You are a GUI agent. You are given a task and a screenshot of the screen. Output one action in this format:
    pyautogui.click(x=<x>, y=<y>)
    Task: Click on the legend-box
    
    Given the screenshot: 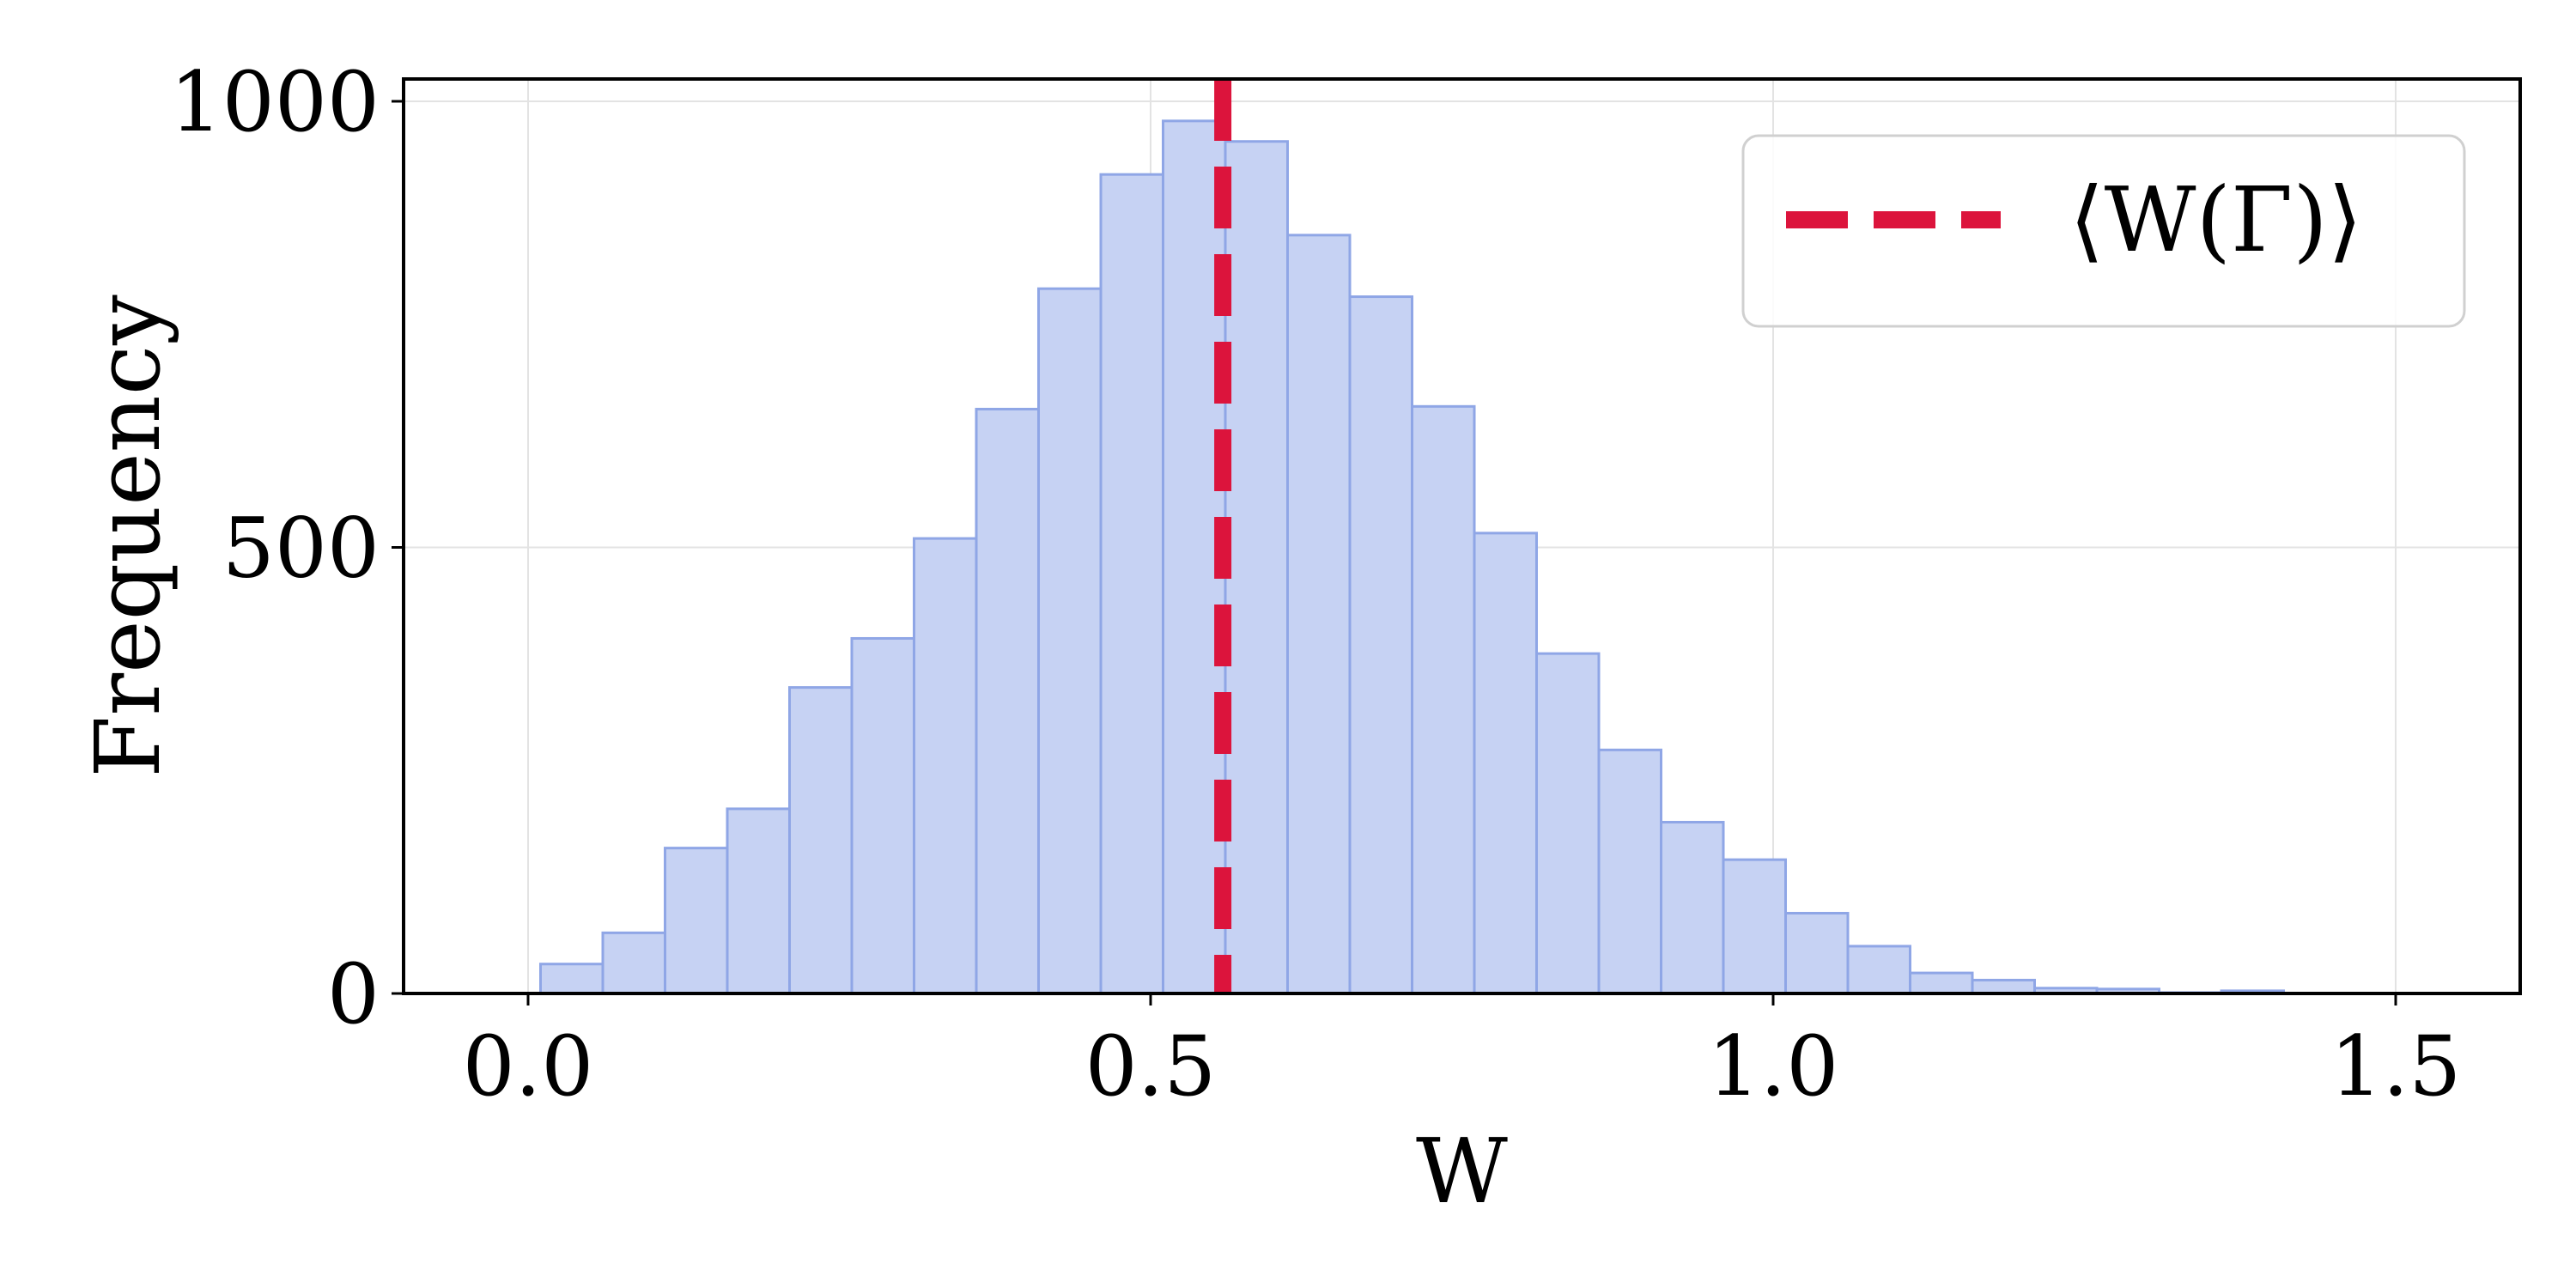 What is the action you would take?
    pyautogui.click(x=2104, y=231)
    